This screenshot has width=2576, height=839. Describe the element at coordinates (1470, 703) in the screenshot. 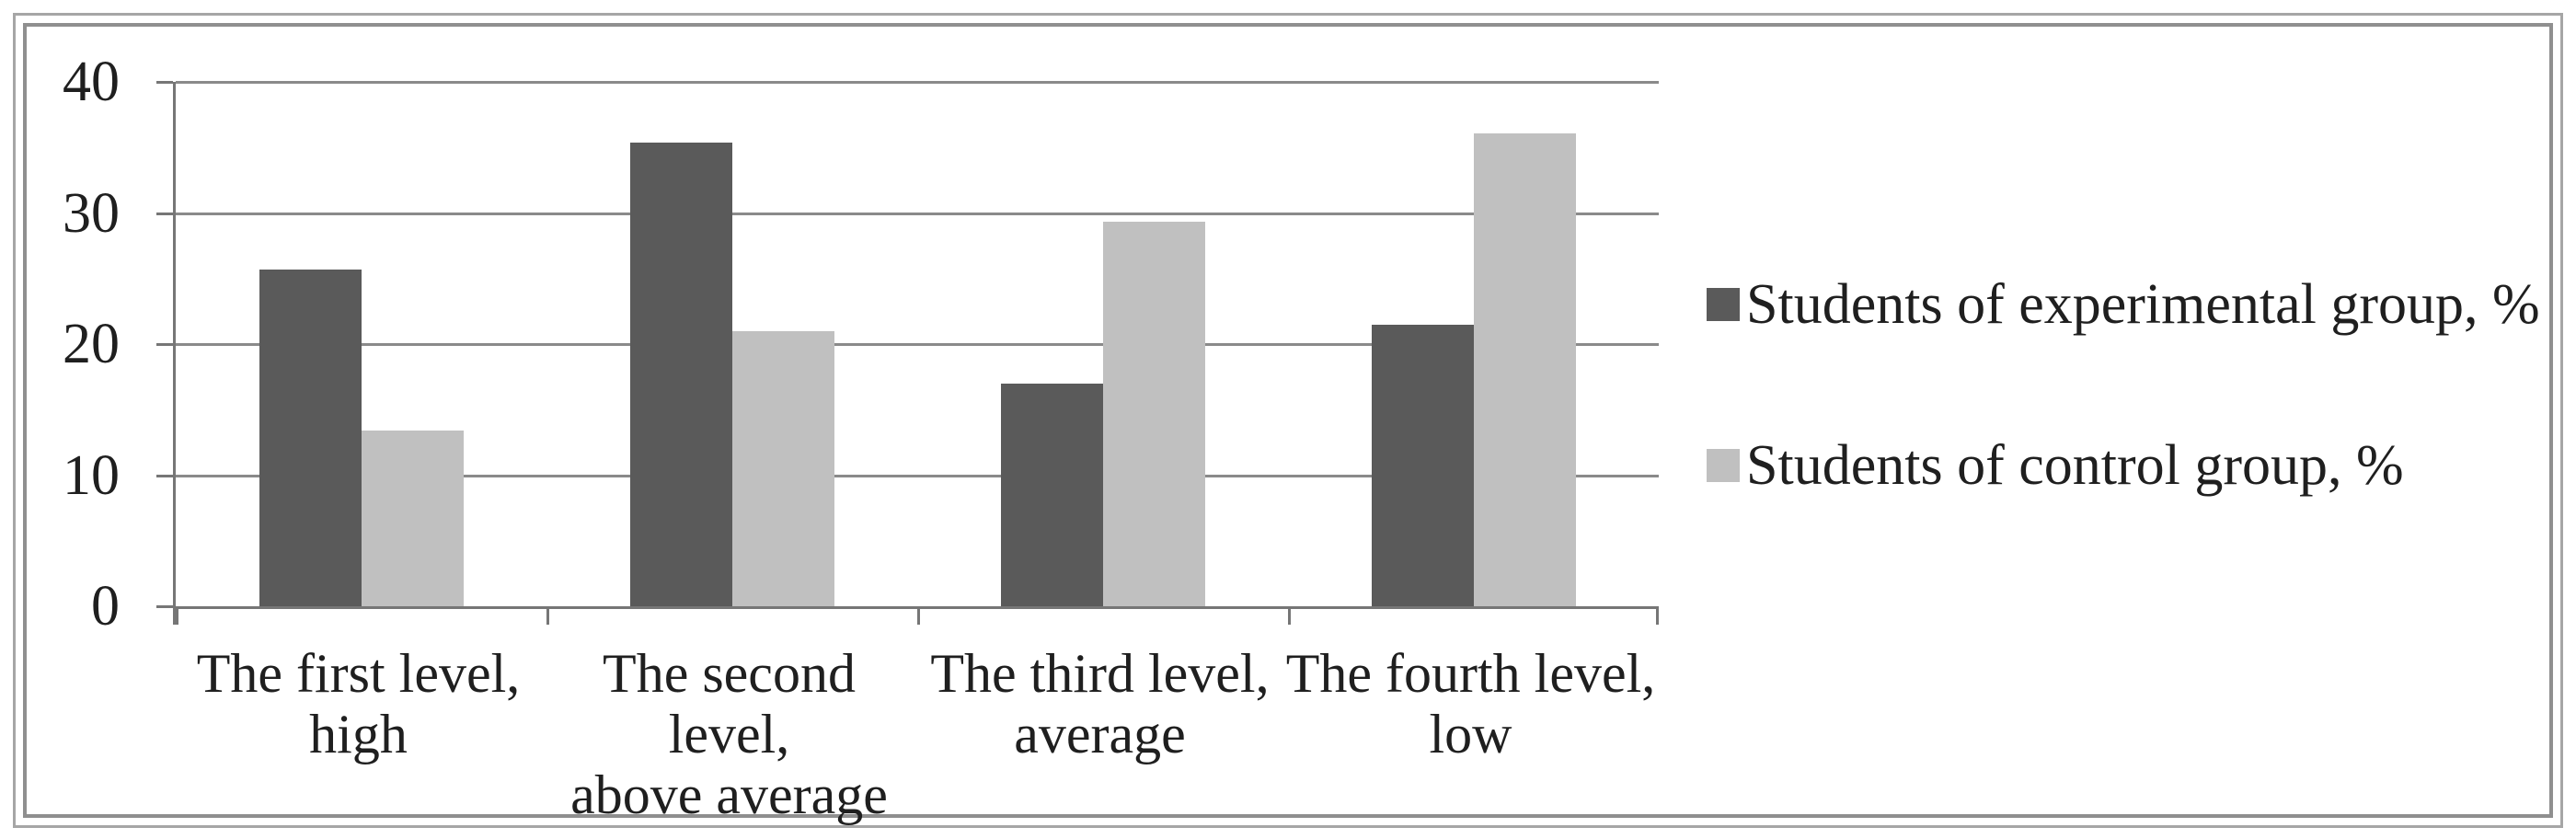

I see `category-label-4: The fourth level, low` at that location.